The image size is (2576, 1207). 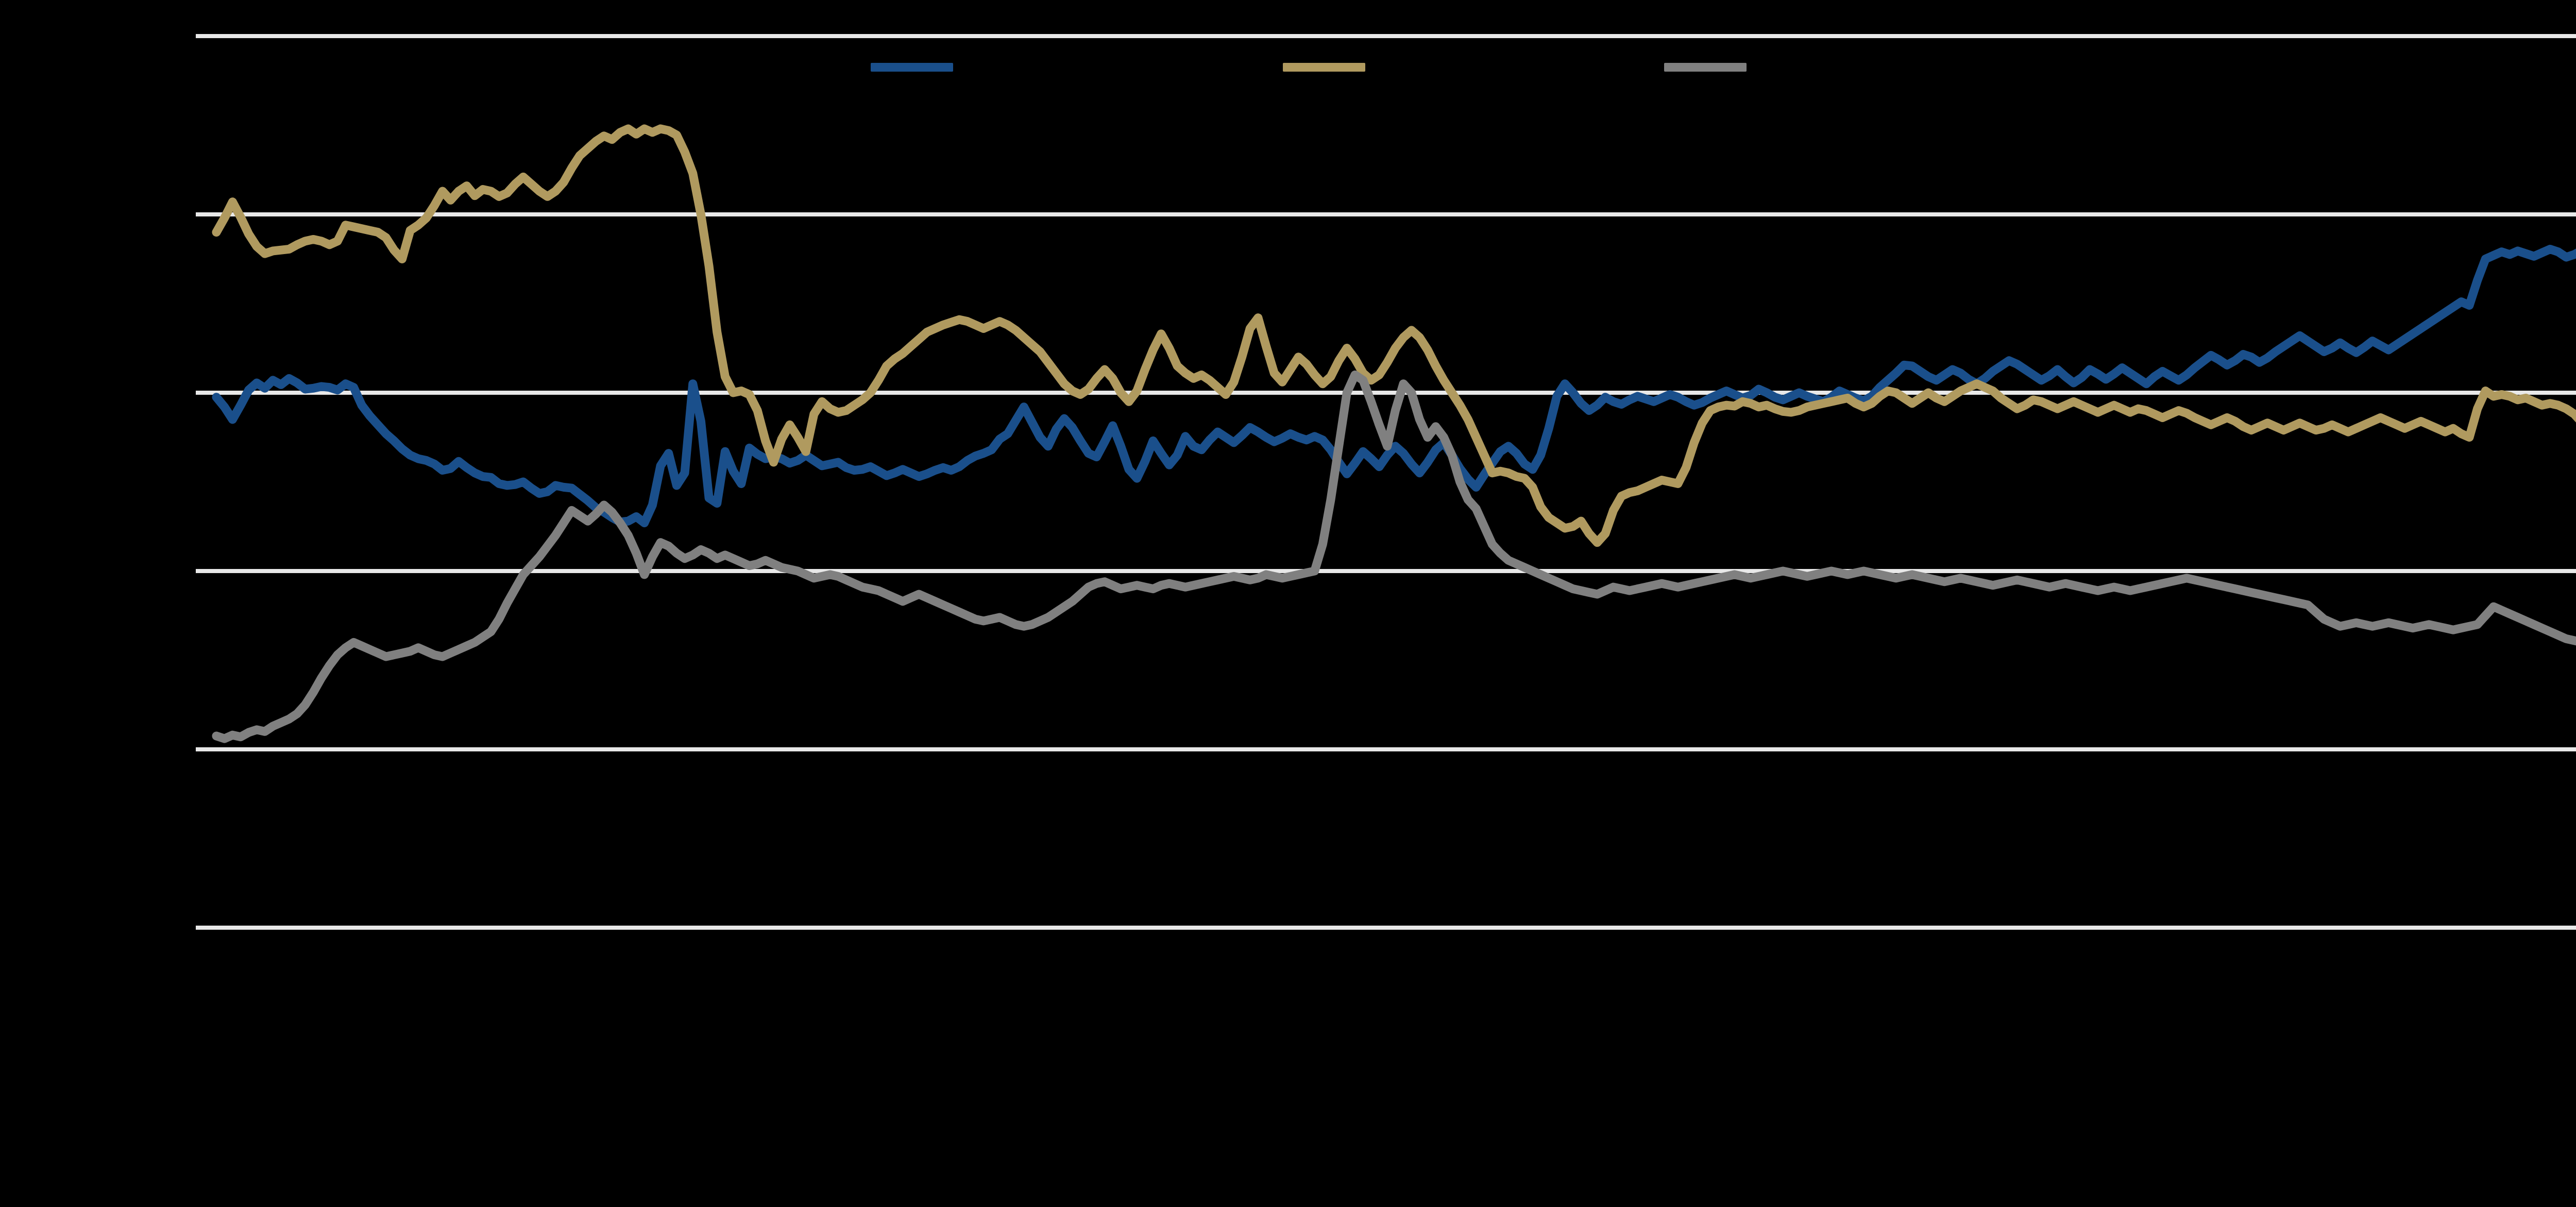 What do you see at coordinates (174, 392) in the screenshot?
I see `y-axis-tick-label: 40` at bounding box center [174, 392].